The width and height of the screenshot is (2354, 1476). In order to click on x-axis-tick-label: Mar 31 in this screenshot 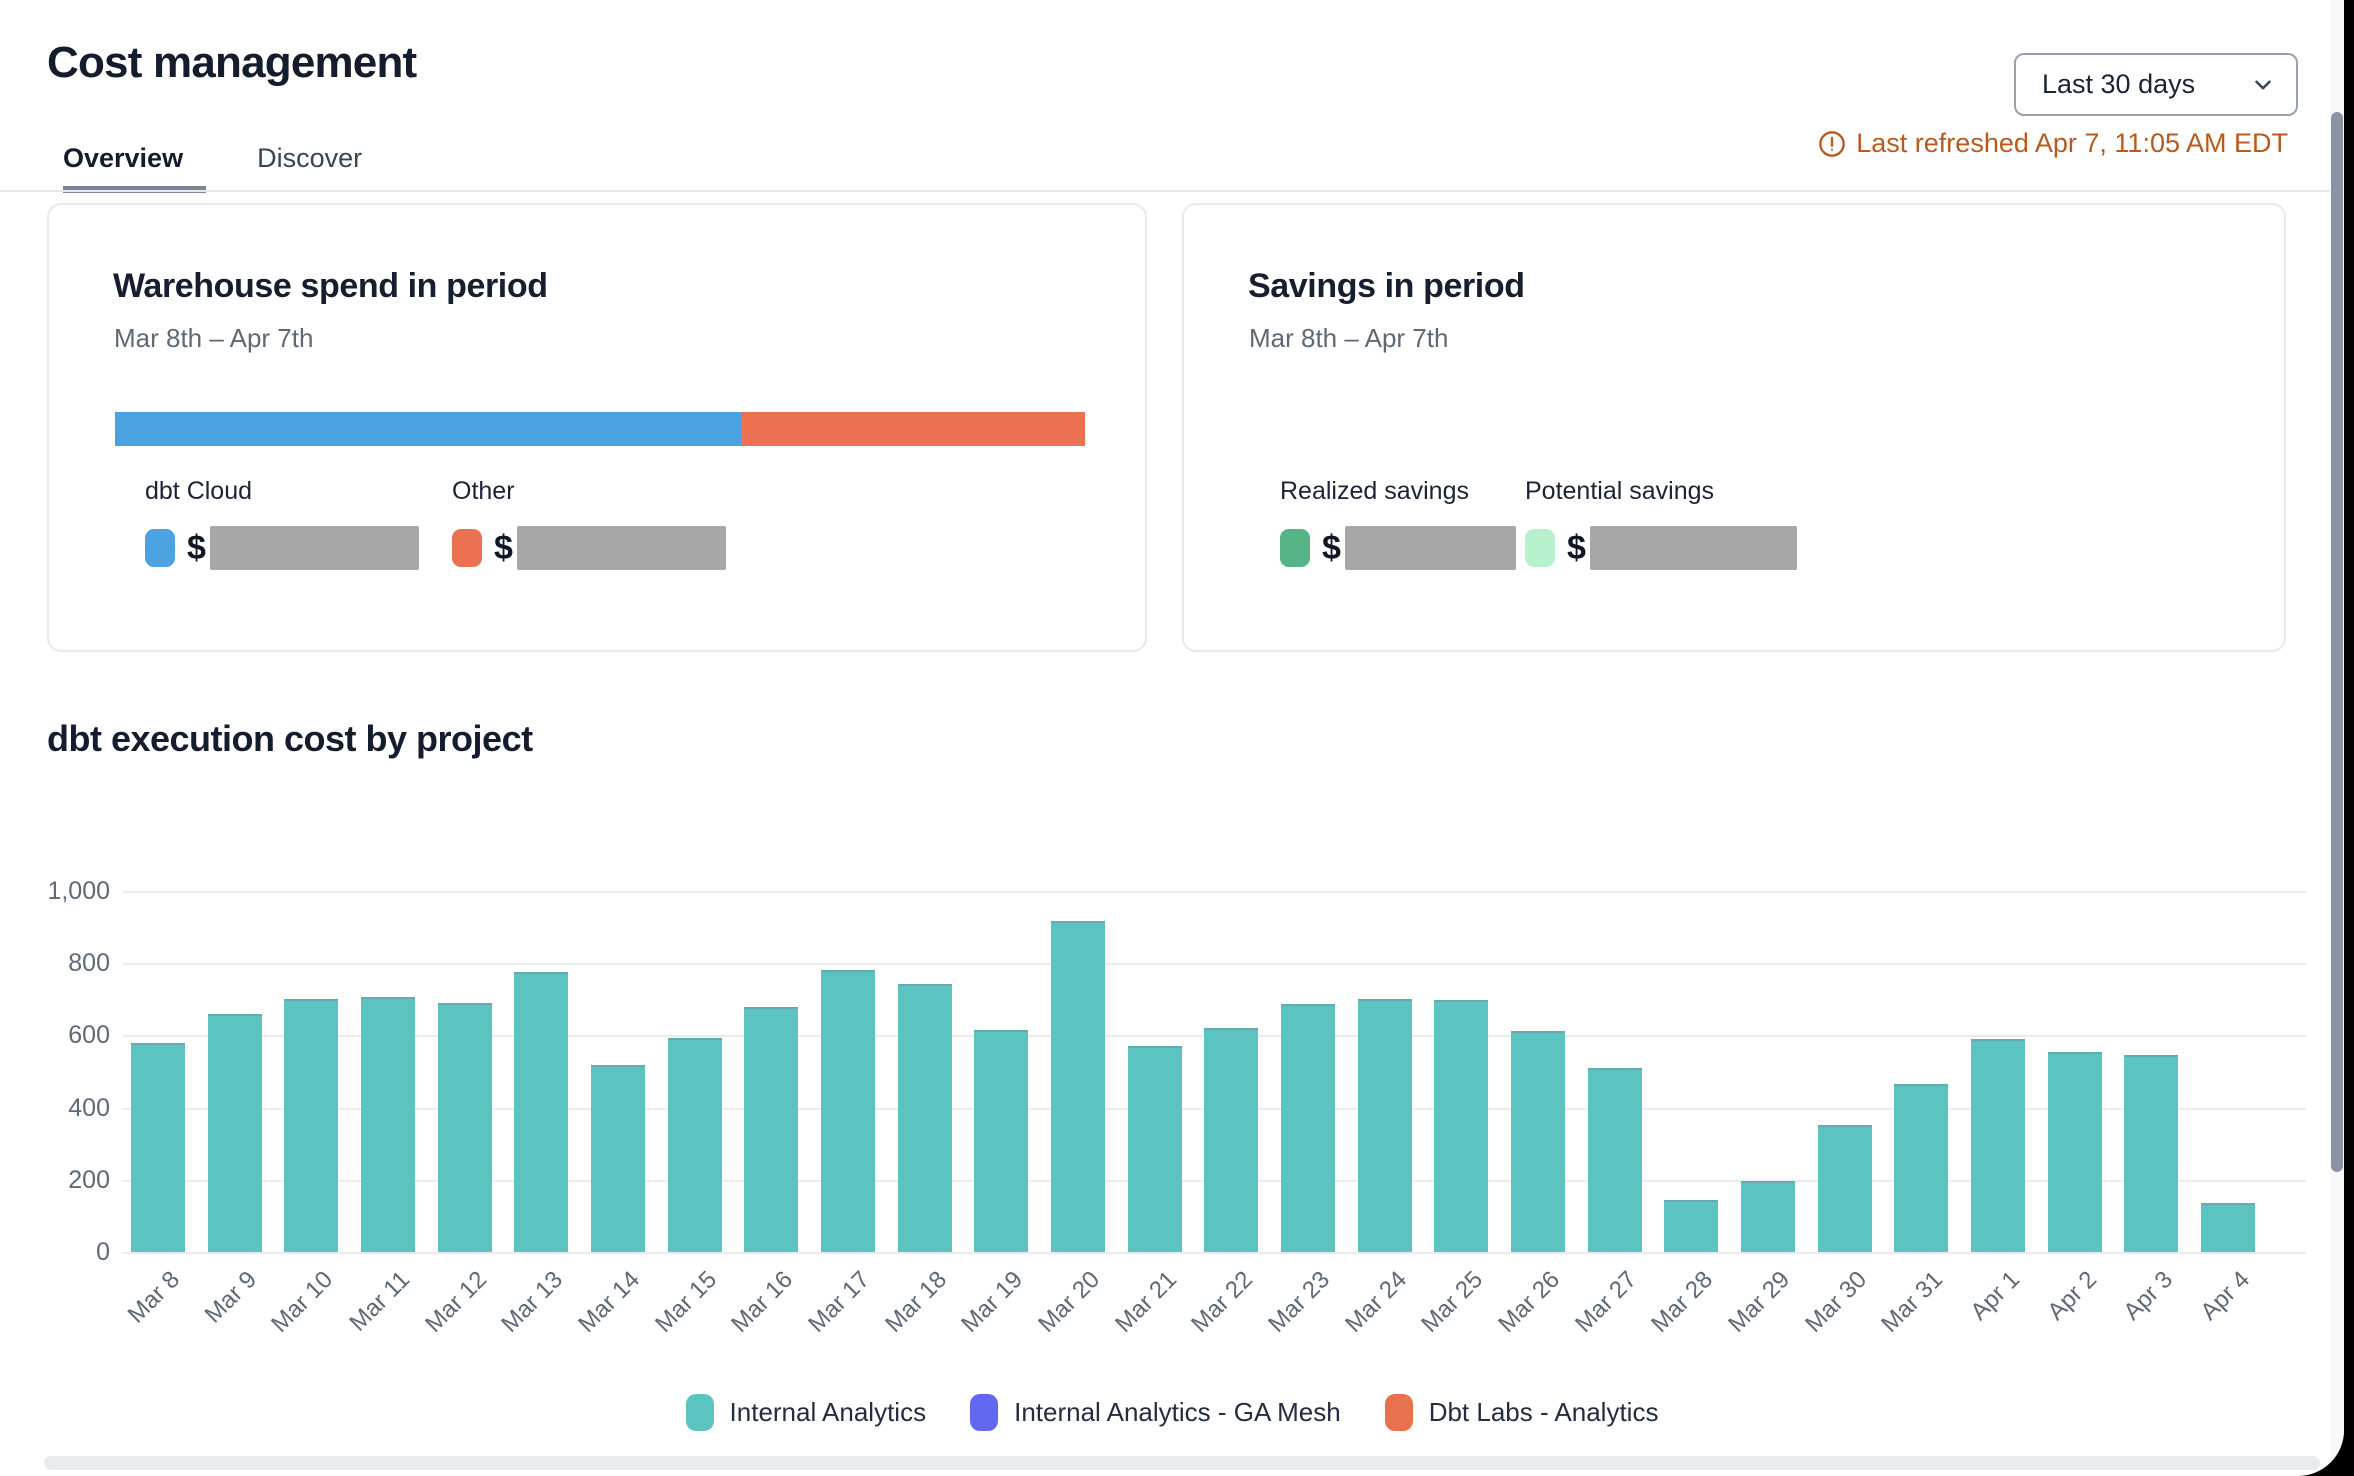, I will do `click(1912, 1302)`.